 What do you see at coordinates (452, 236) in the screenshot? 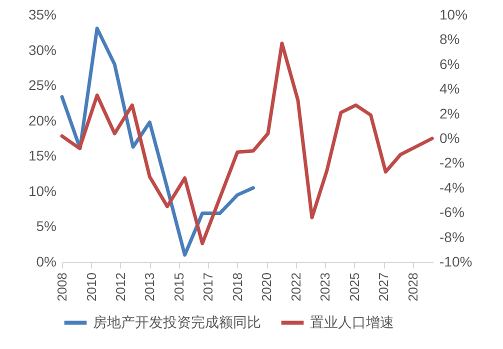
I see `y2-tick-label: -8%` at bounding box center [452, 236].